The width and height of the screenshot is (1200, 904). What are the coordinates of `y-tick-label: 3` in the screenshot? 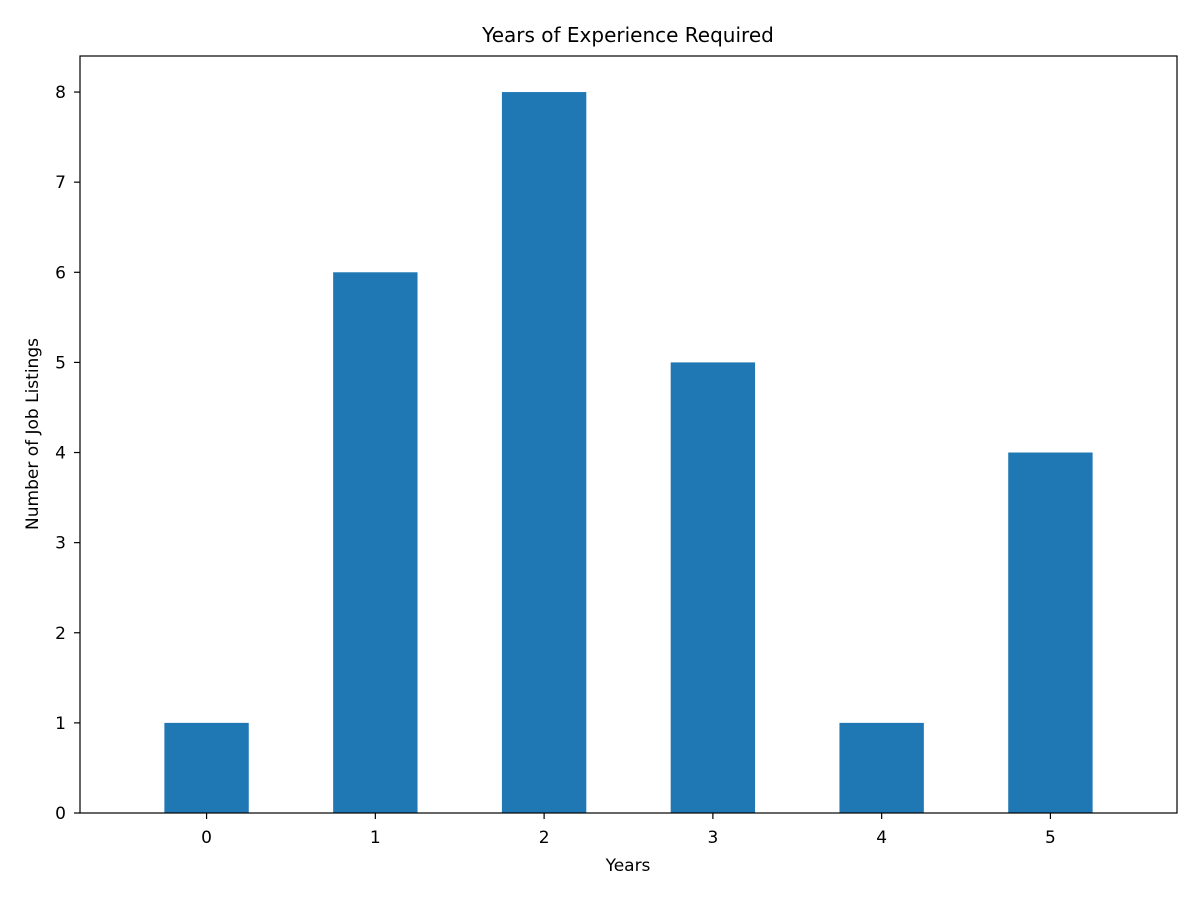 It's located at (60, 544).